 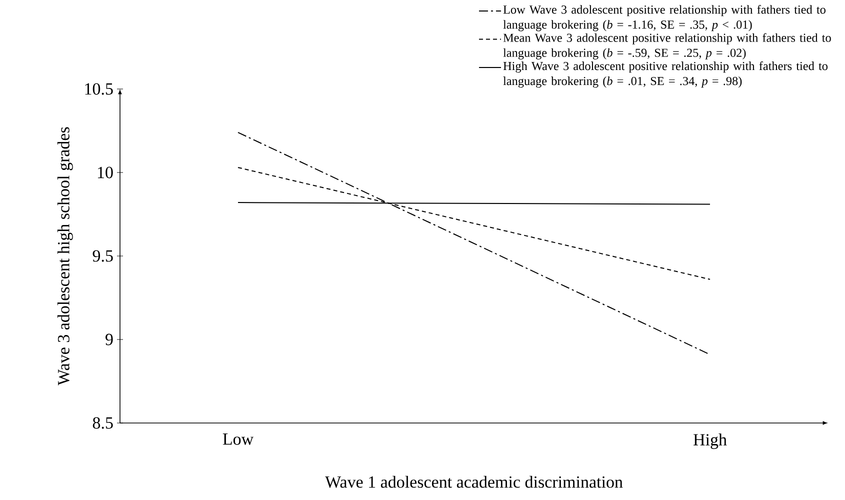 What do you see at coordinates (65, 256) in the screenshot?
I see `y-axis-title: Wave 3 adolescent high school grades` at bounding box center [65, 256].